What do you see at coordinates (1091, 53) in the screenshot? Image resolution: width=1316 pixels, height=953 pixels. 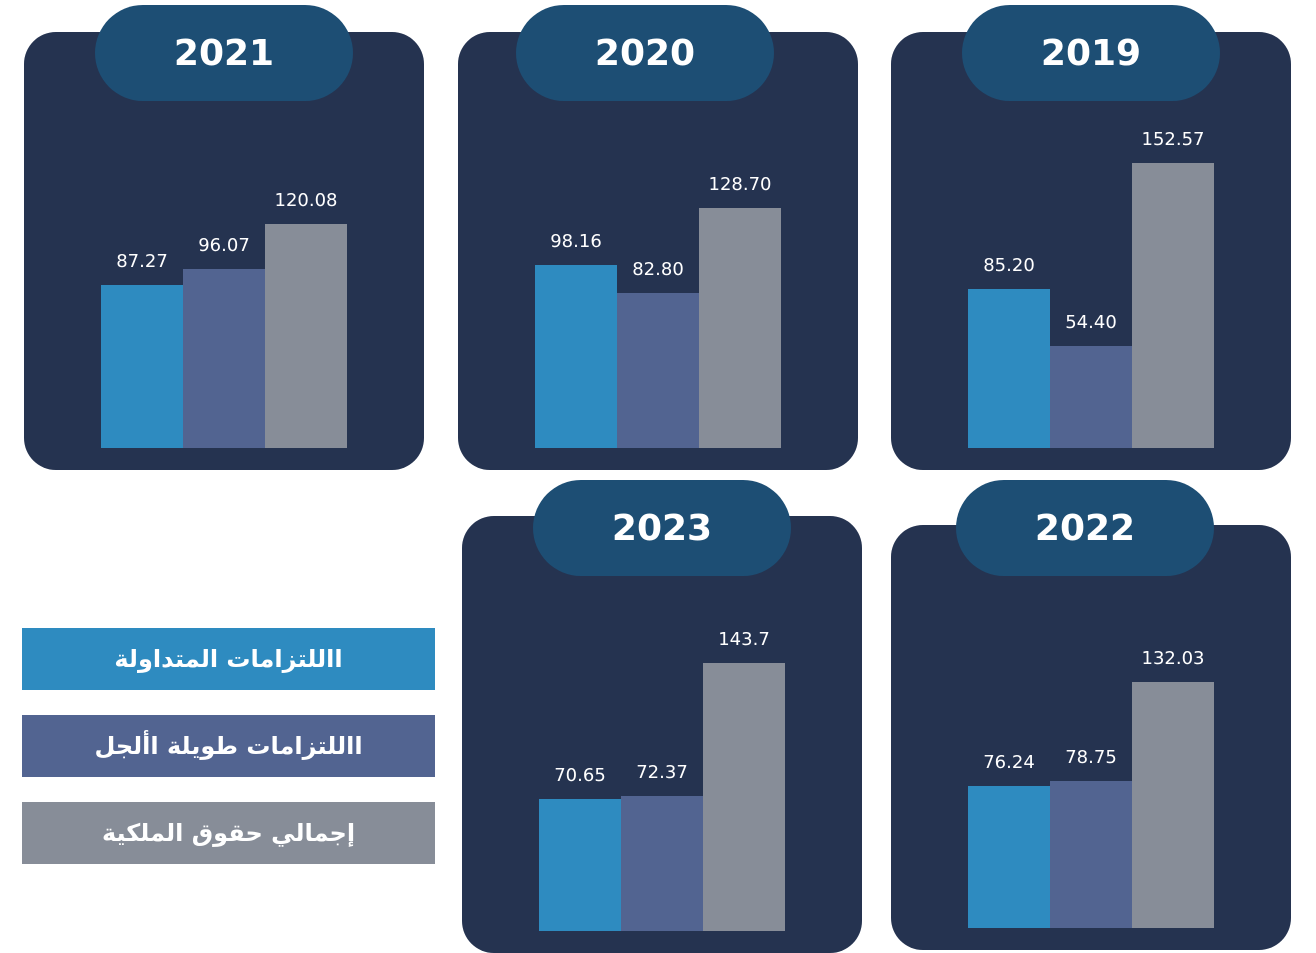 I see `year-pill: 2019` at bounding box center [1091, 53].